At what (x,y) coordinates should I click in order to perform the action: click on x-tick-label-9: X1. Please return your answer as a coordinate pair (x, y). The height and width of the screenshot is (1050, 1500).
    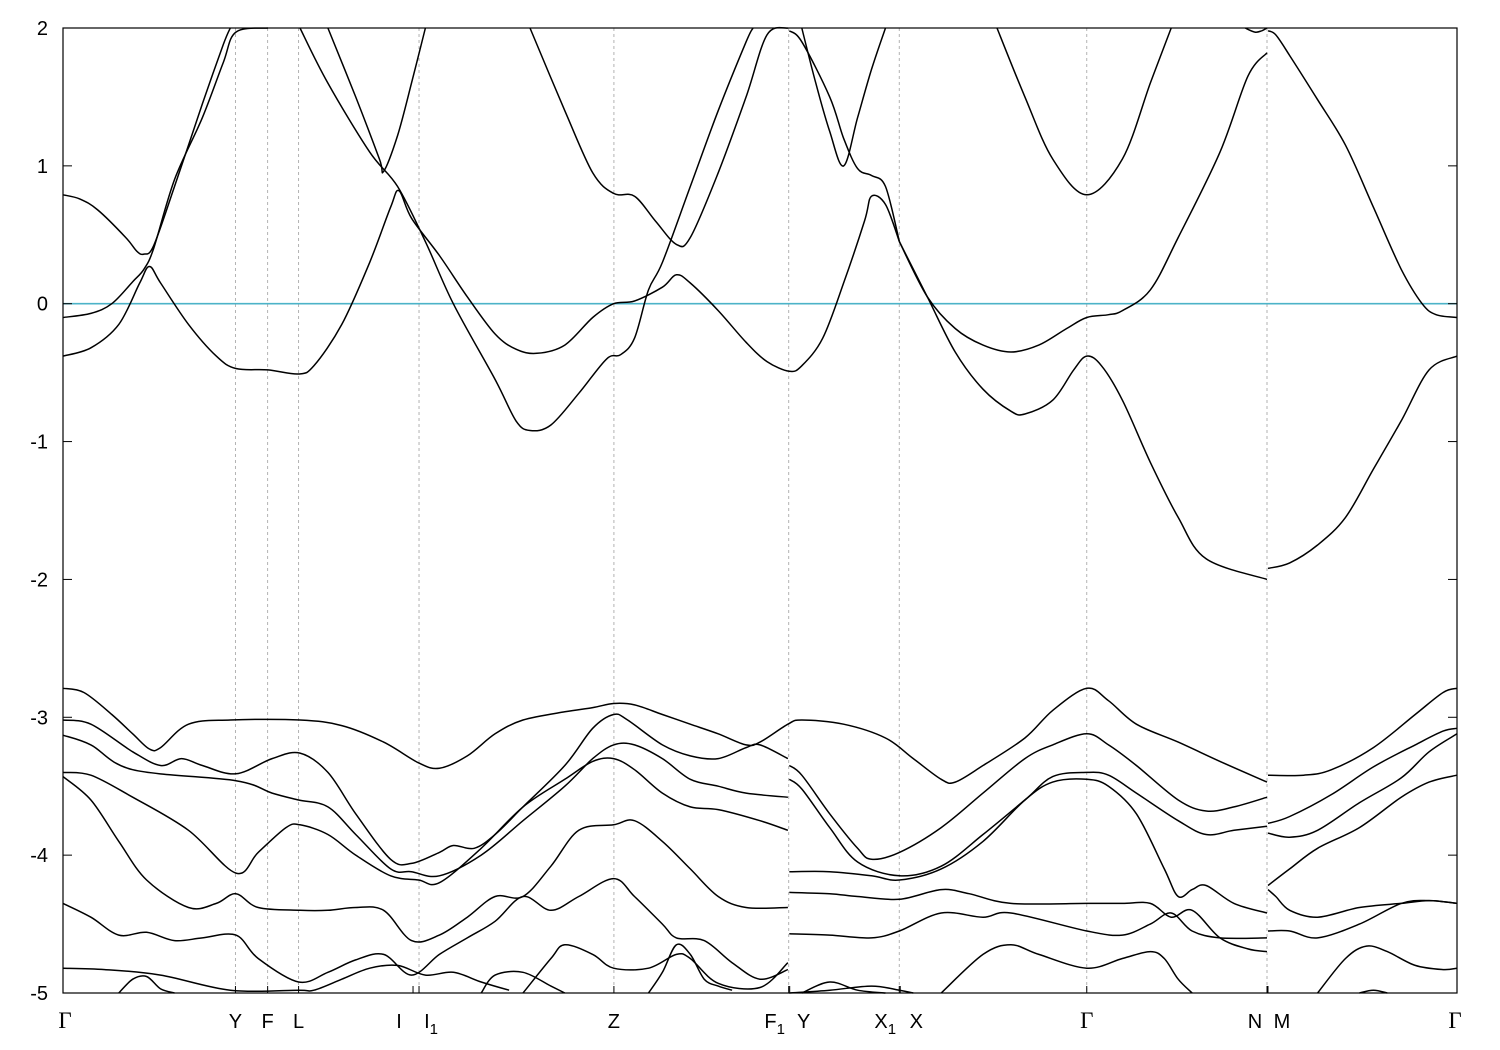
    Looking at the image, I should click on (885, 1024).